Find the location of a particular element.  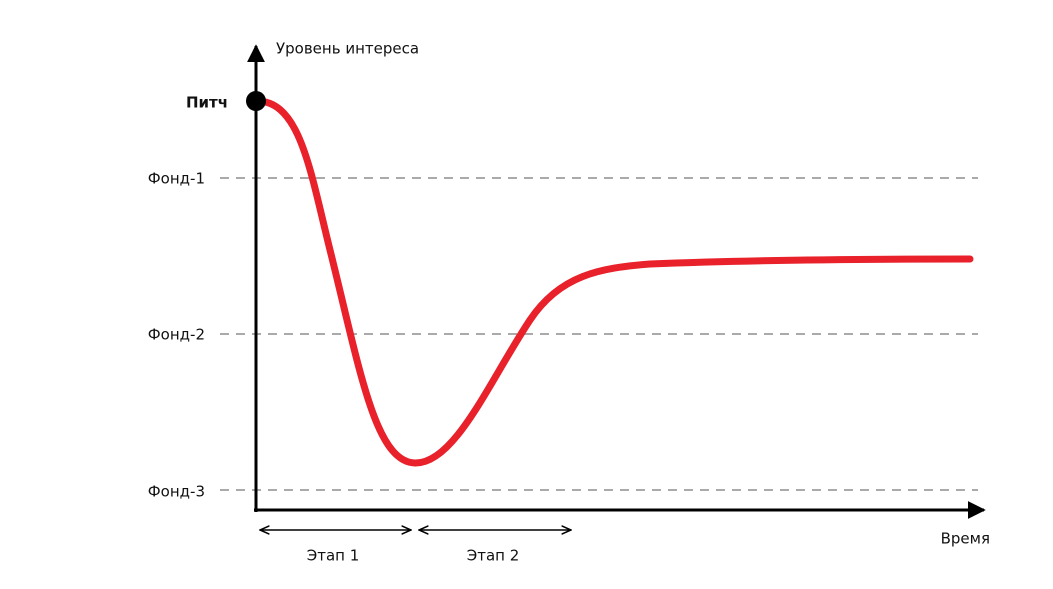

start-label: Питч is located at coordinates (207, 103).